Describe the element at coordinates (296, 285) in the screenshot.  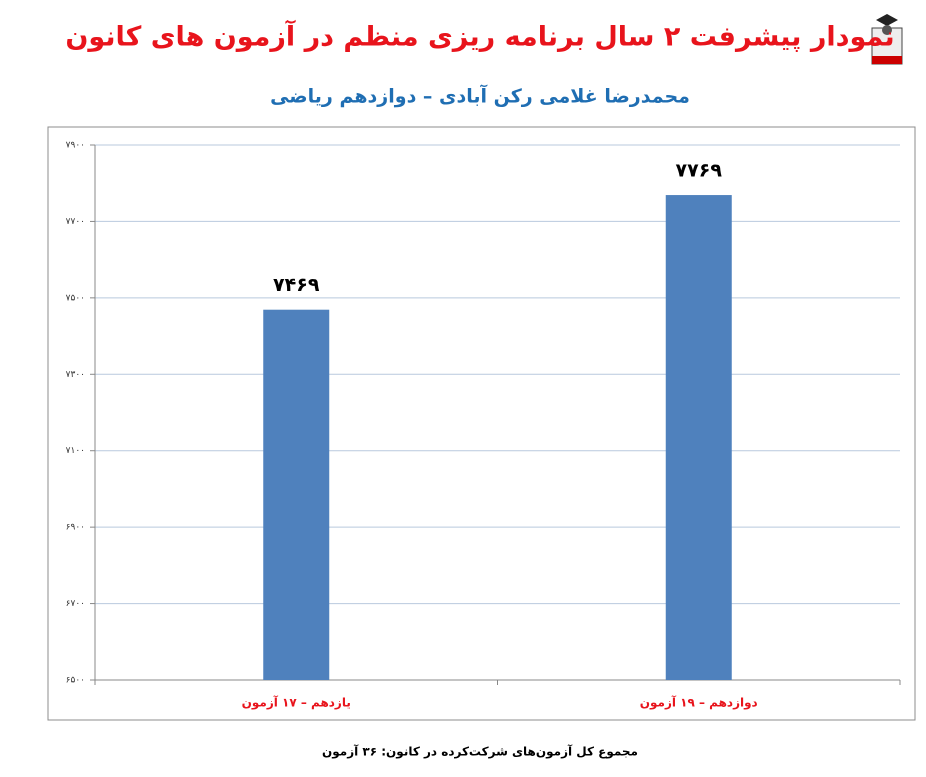
I see `value-label: ۷۴۶۹` at that location.